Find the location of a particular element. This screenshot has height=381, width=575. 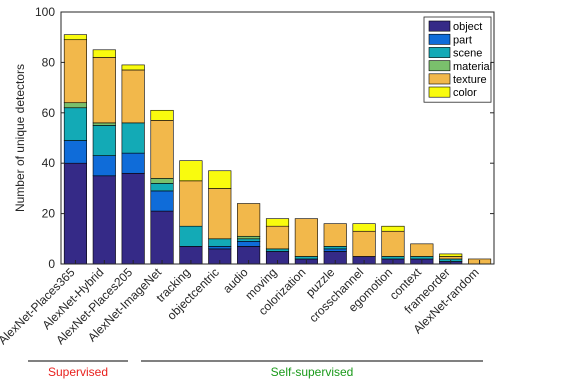

legend-swatch-part is located at coordinates (439, 39).